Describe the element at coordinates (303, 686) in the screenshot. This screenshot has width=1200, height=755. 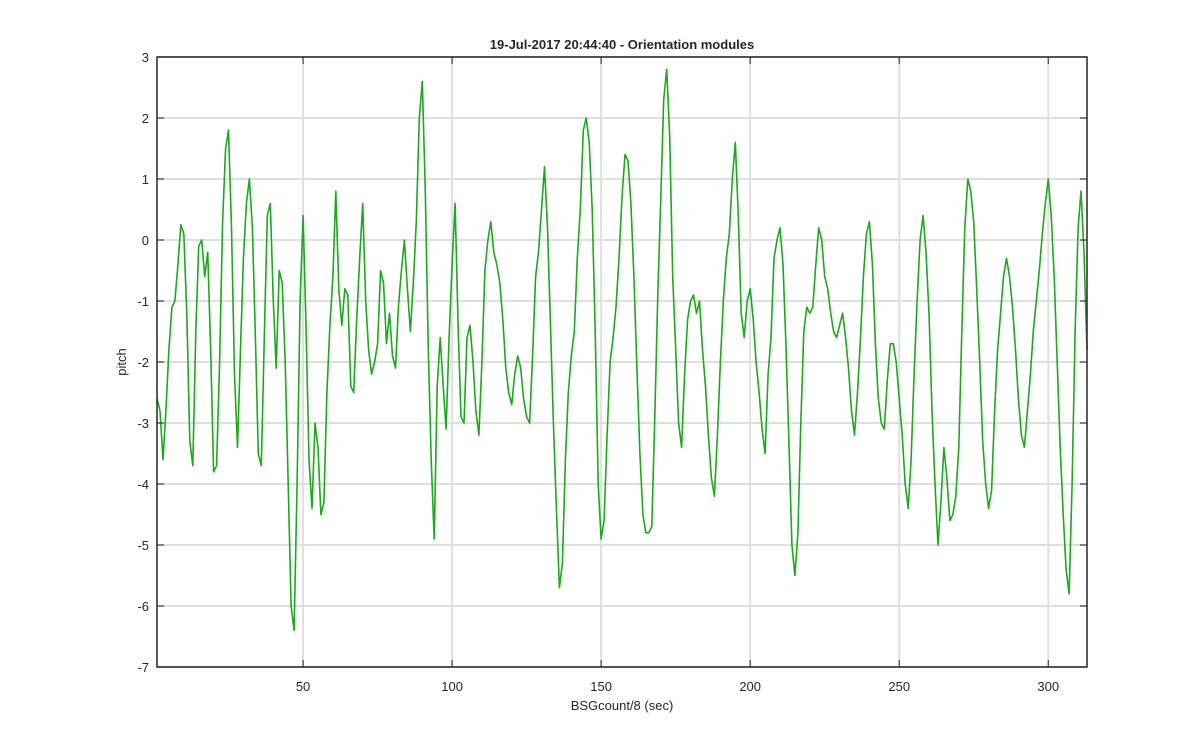
I see `x-tick-label: 50` at that location.